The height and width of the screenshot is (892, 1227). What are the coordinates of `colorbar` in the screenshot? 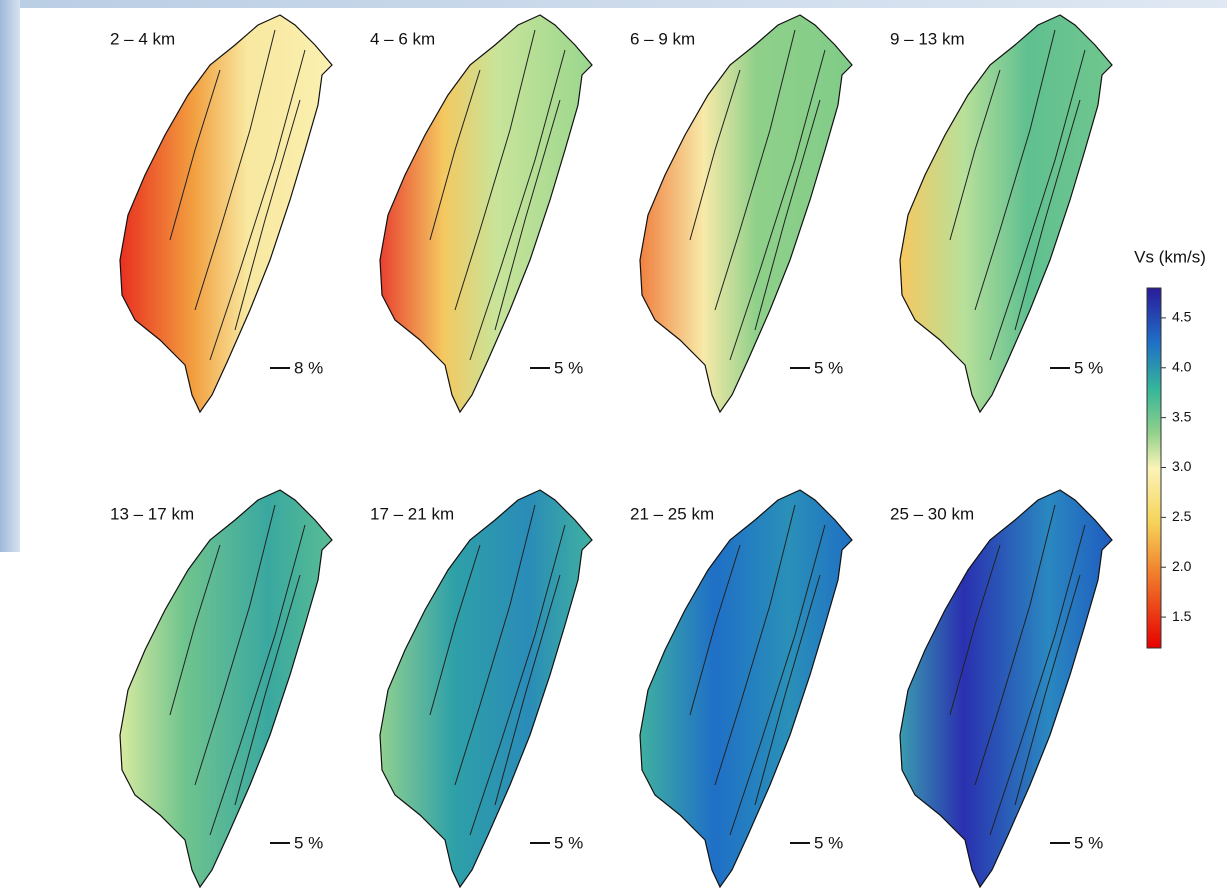 It's located at (1154, 468).